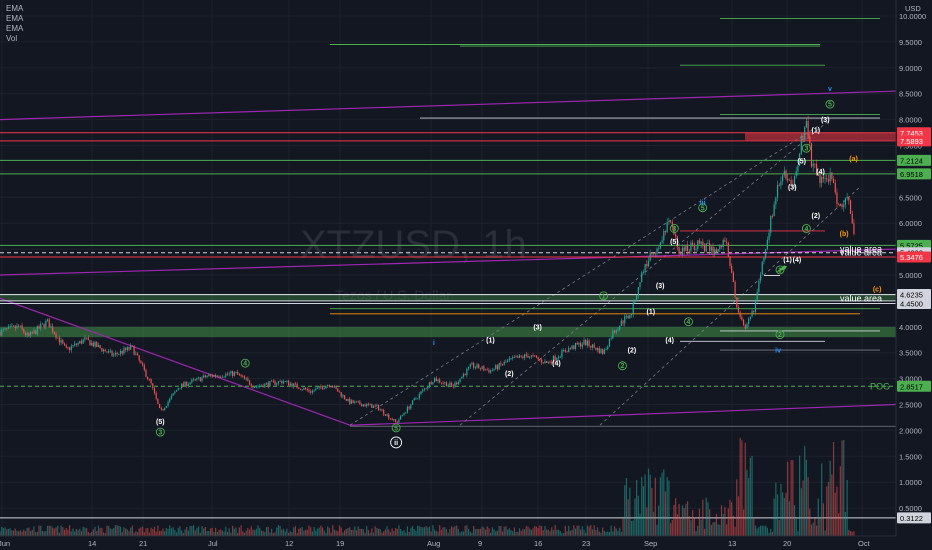 The height and width of the screenshot is (550, 932). I want to click on wave-circle, so click(245, 363).